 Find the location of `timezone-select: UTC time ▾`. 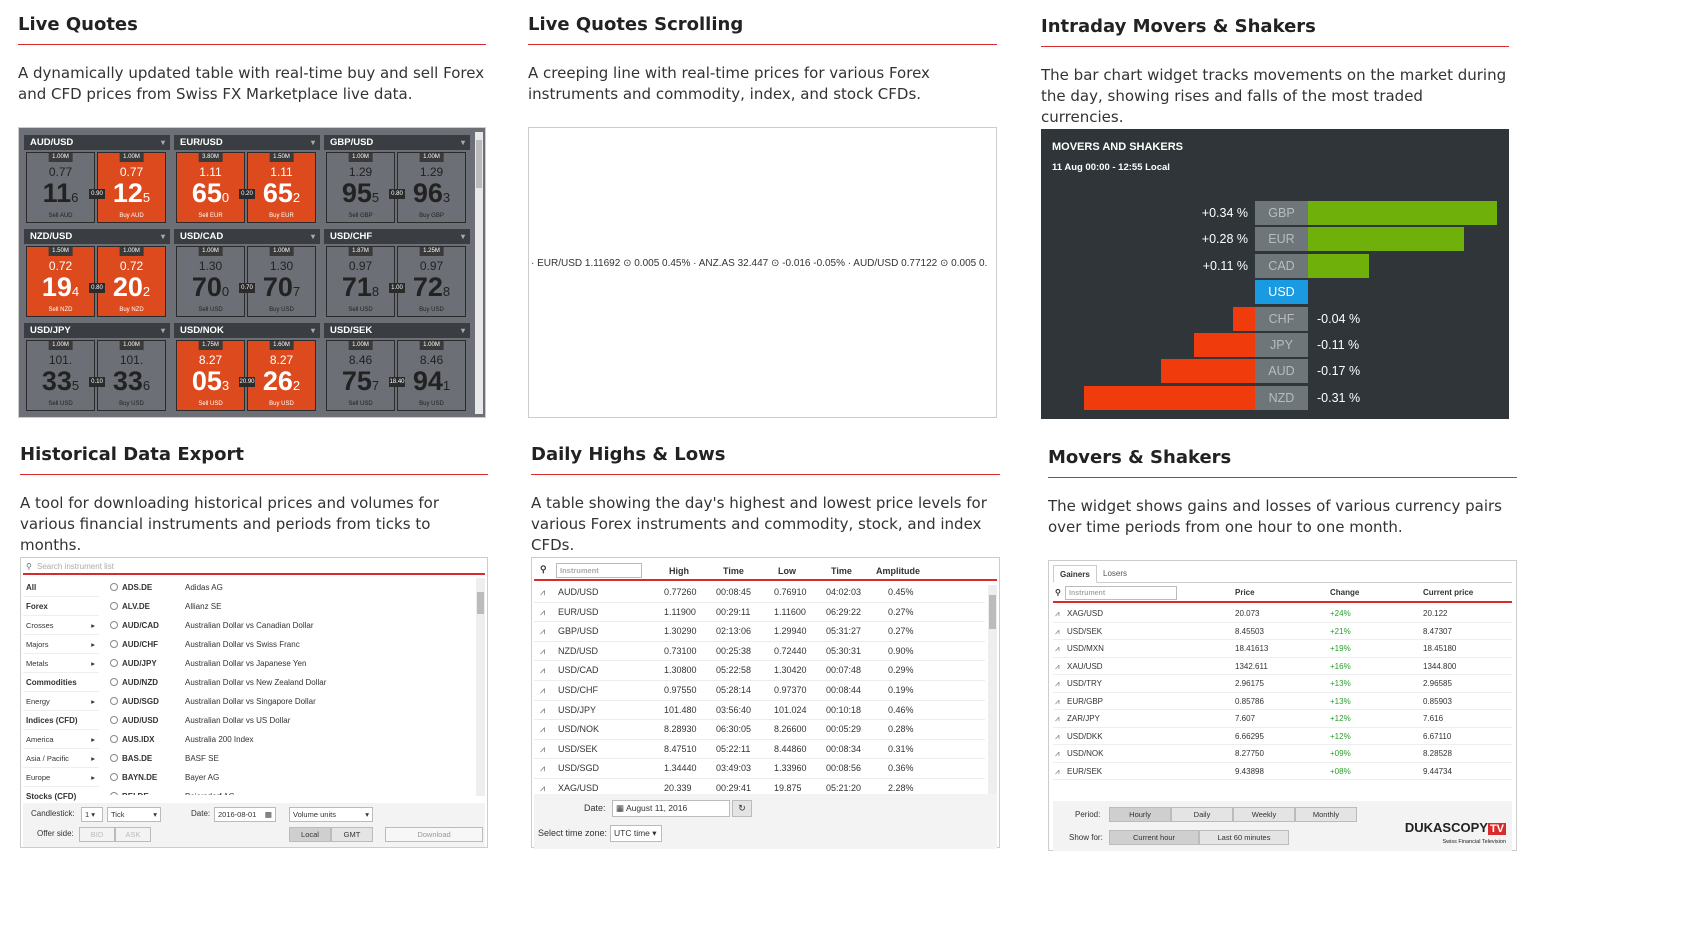

timezone-select: UTC time ▾ is located at coordinates (636, 833).